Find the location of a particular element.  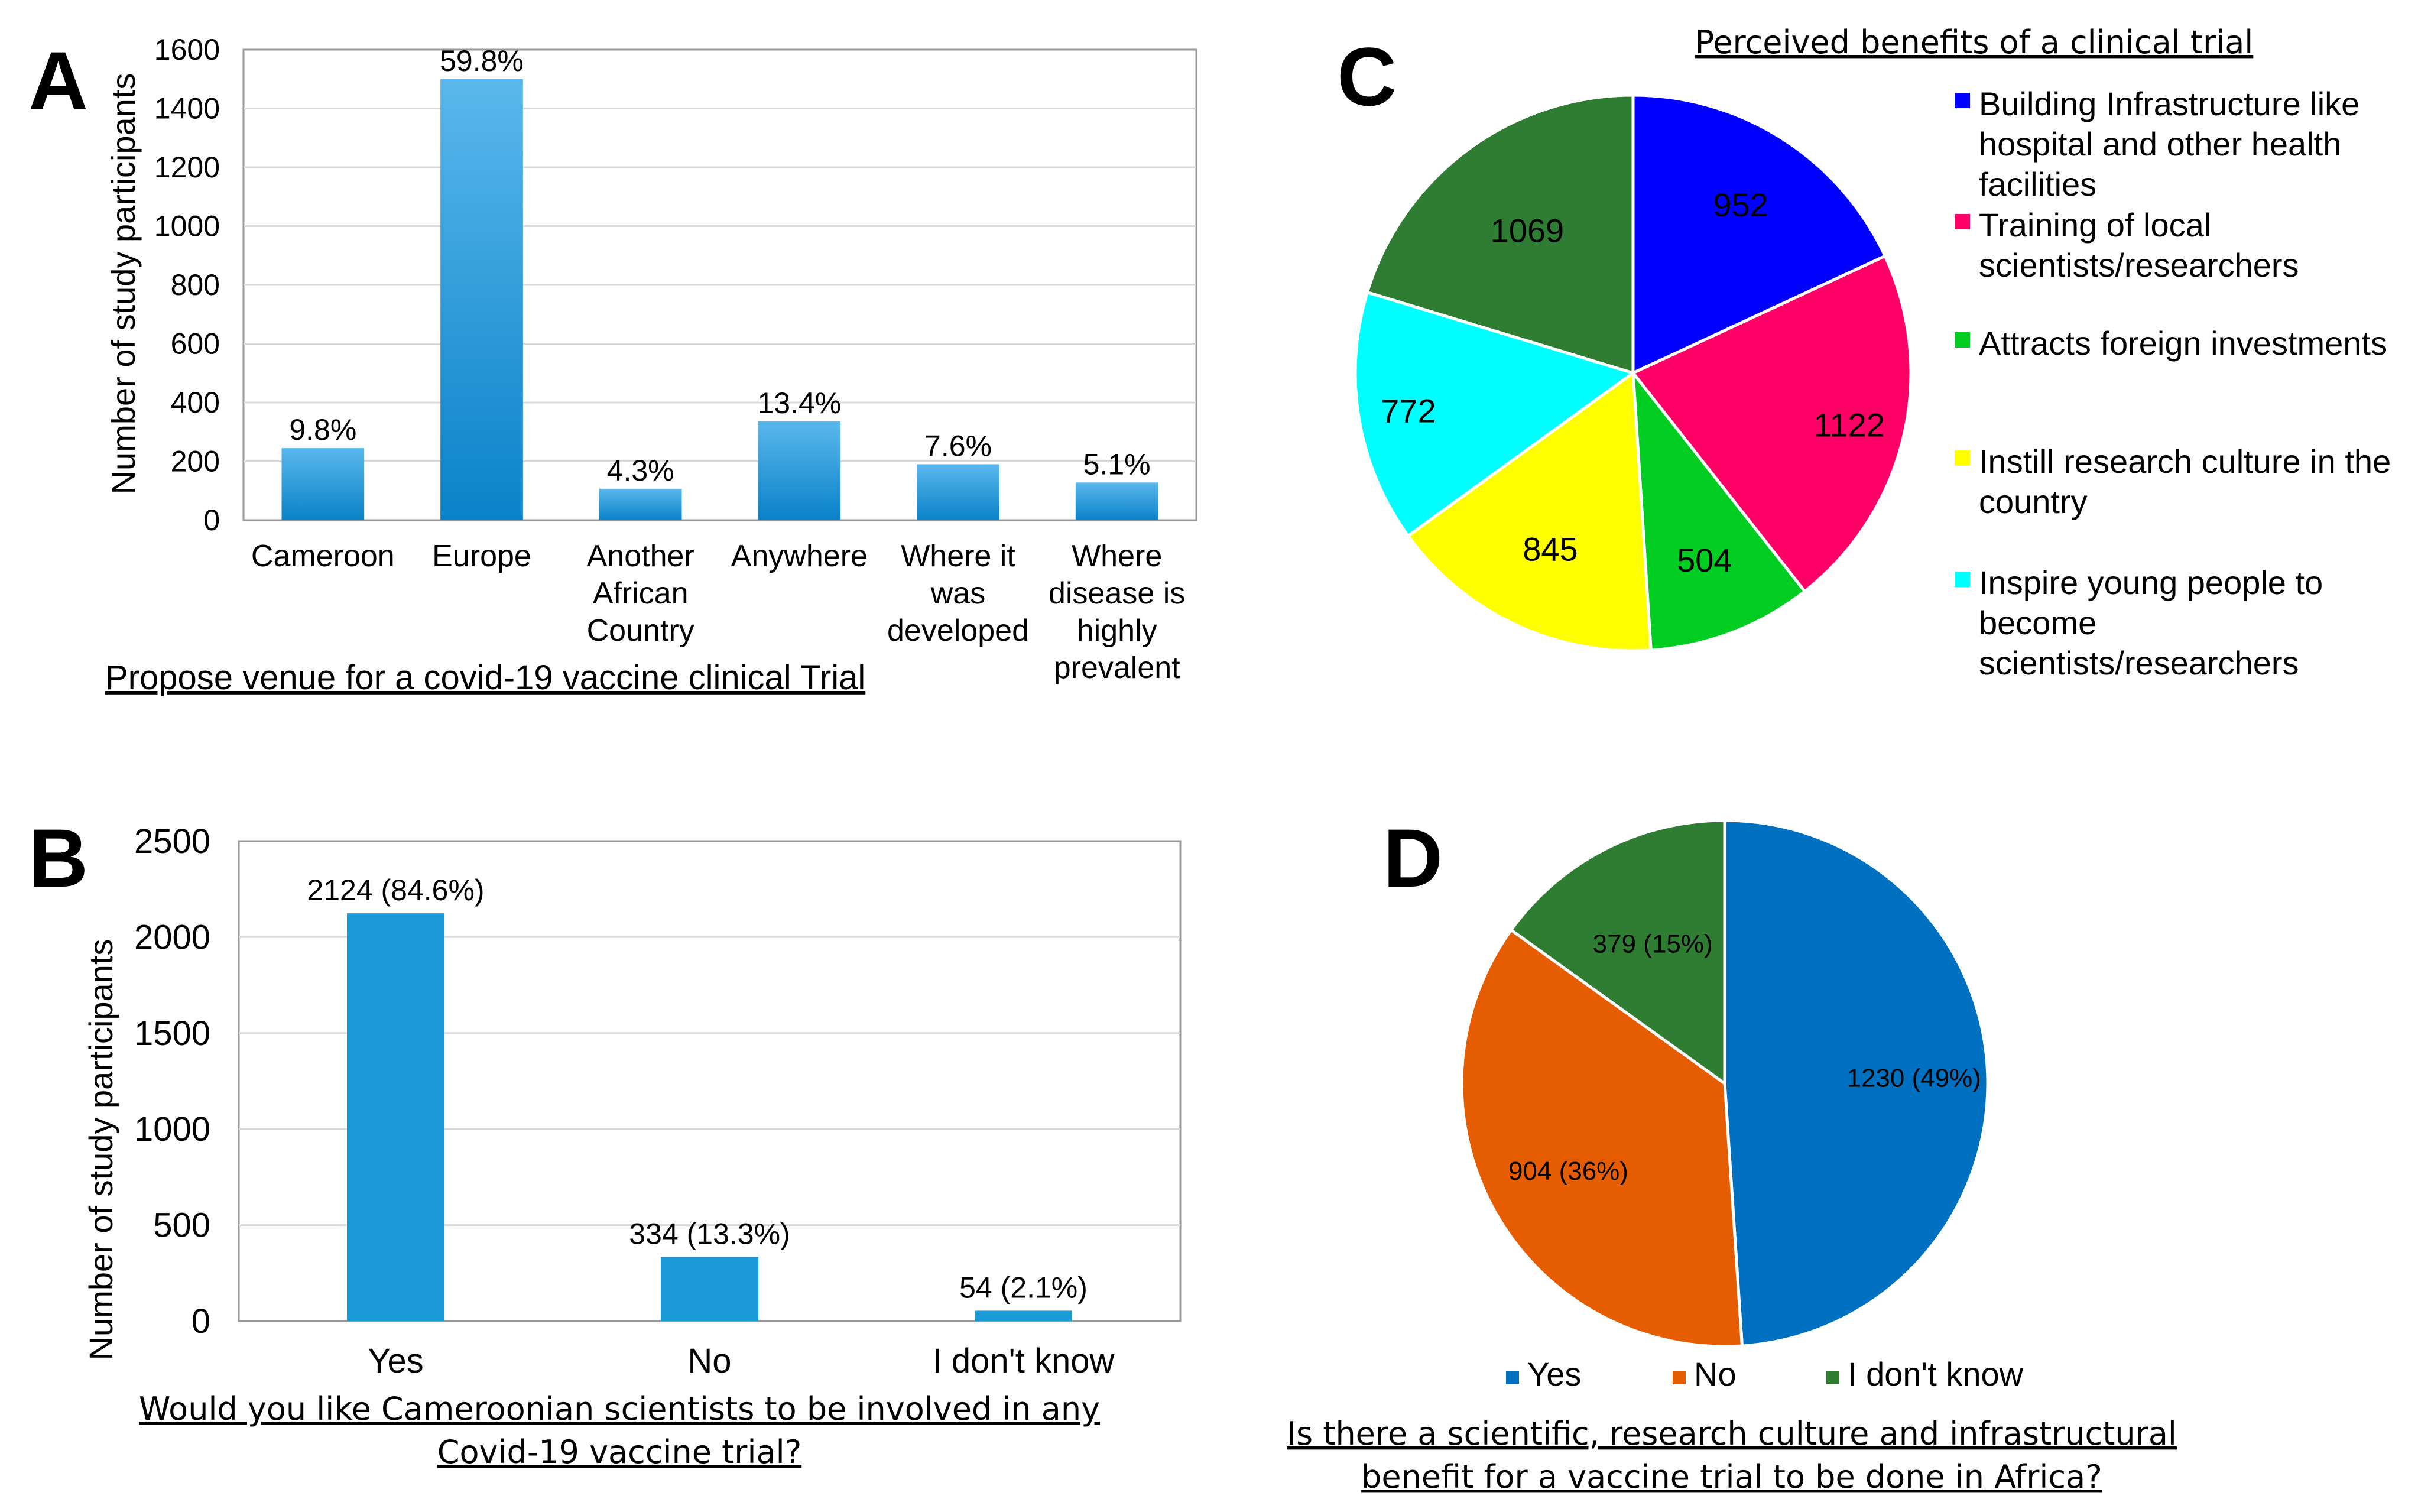

category-label: prevalent is located at coordinates (1117, 668).